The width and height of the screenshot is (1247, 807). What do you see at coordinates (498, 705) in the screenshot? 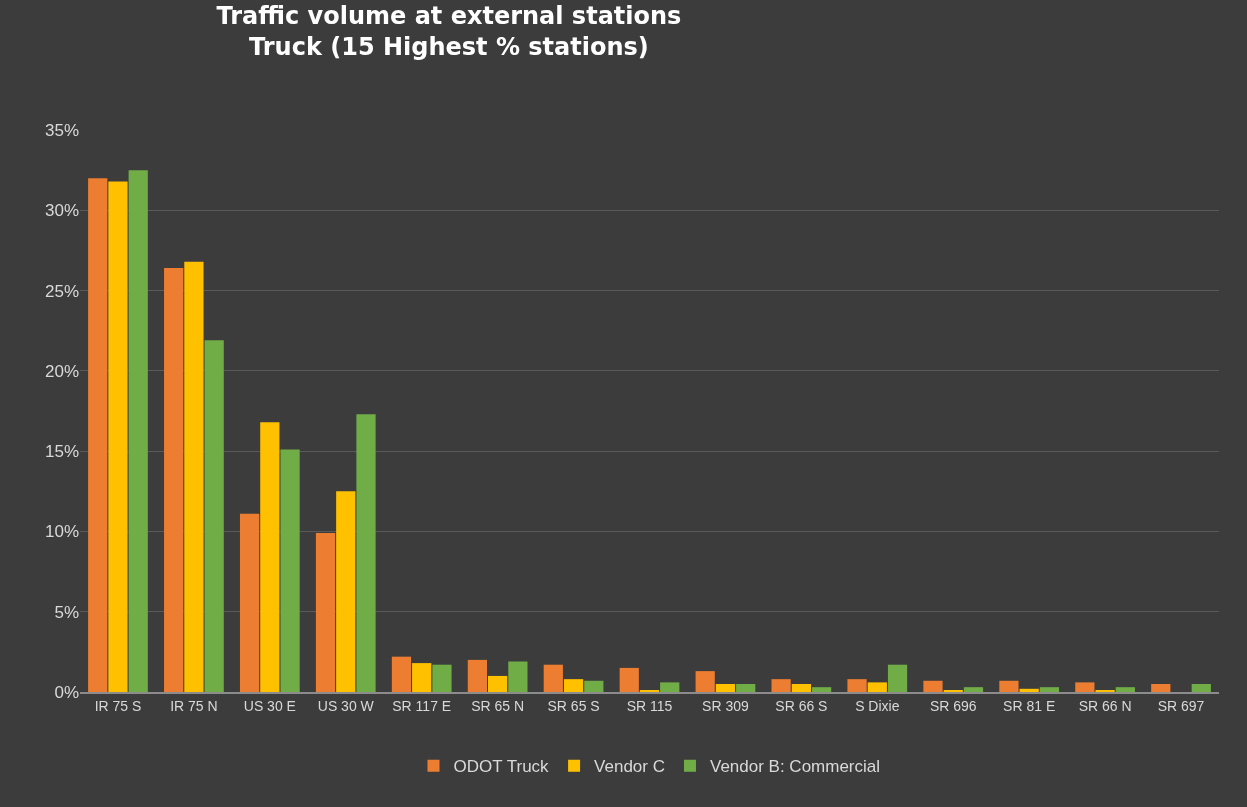
I see `x-tick-label: SR 65 N` at bounding box center [498, 705].